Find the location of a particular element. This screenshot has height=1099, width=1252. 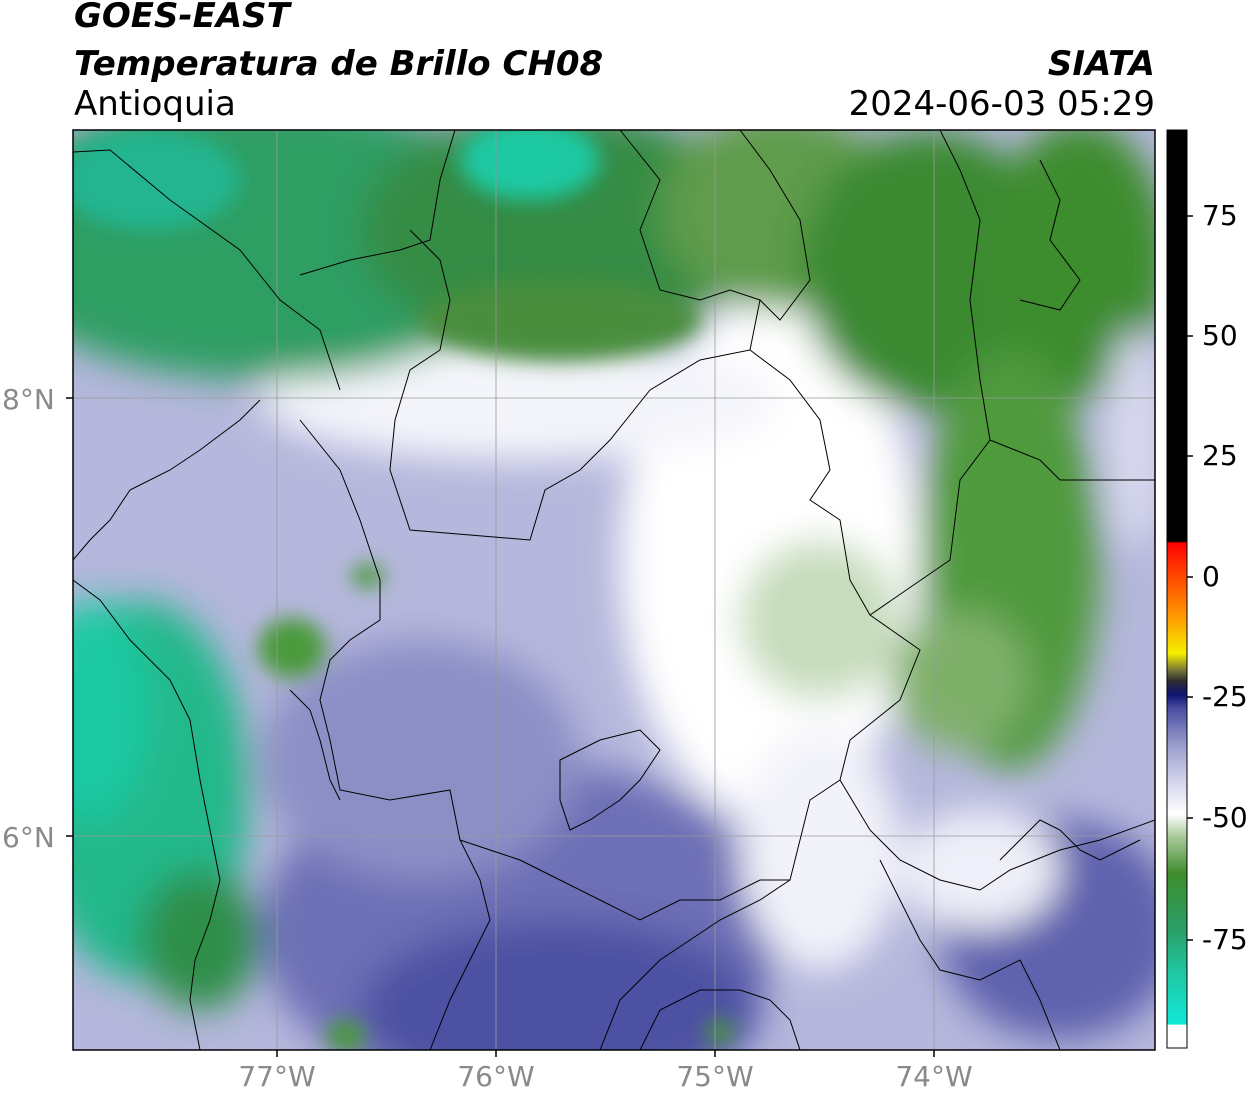

product-title: Temperatura de Brillo CH08 is located at coordinates (339, 64).